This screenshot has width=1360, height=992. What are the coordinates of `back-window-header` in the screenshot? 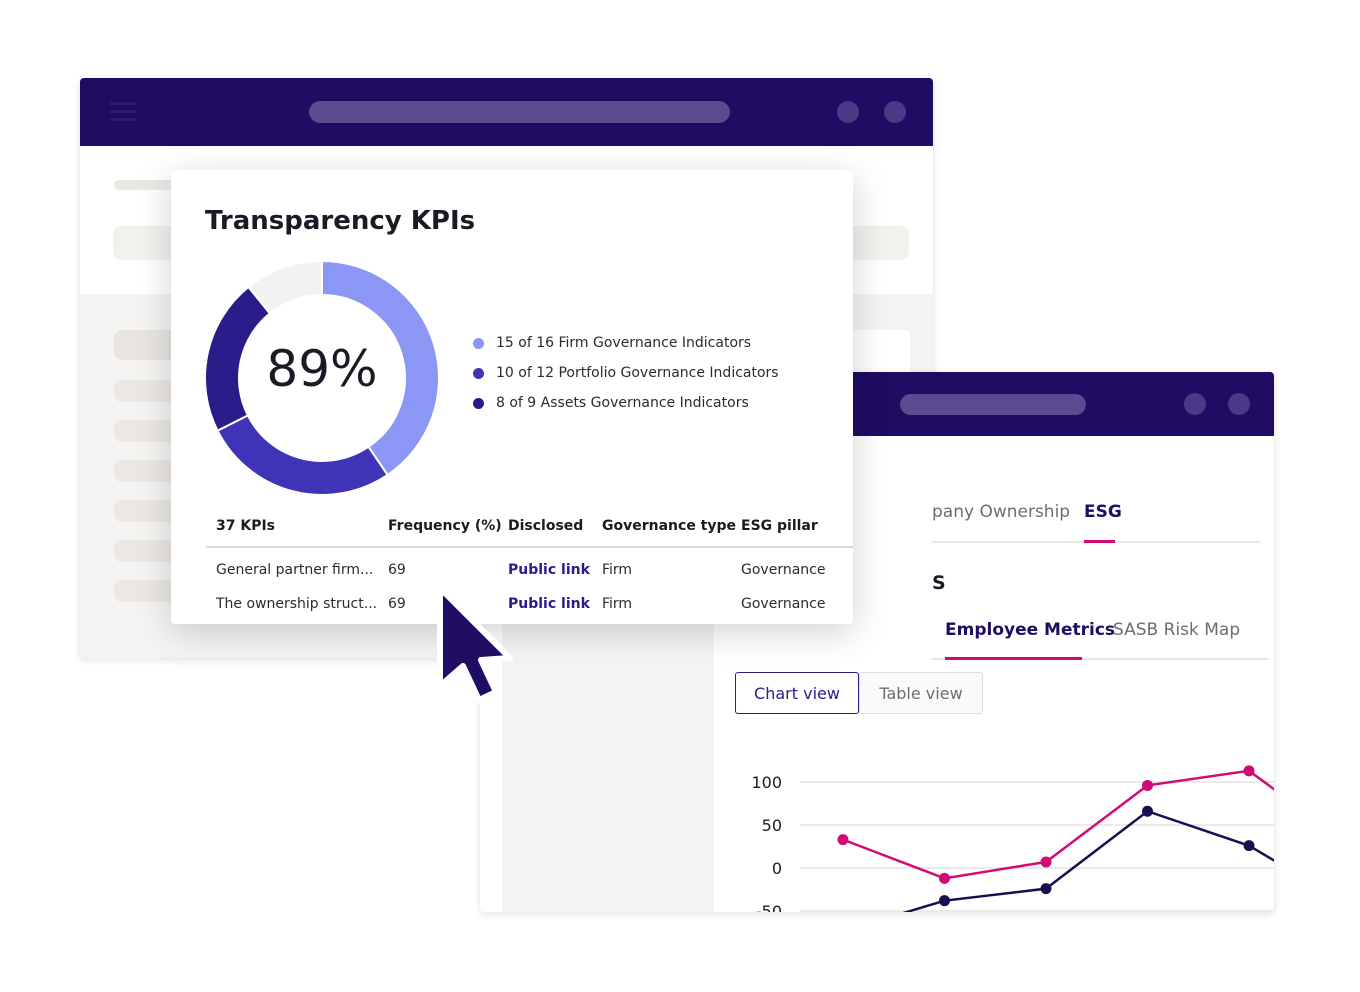 It's located at (506, 112).